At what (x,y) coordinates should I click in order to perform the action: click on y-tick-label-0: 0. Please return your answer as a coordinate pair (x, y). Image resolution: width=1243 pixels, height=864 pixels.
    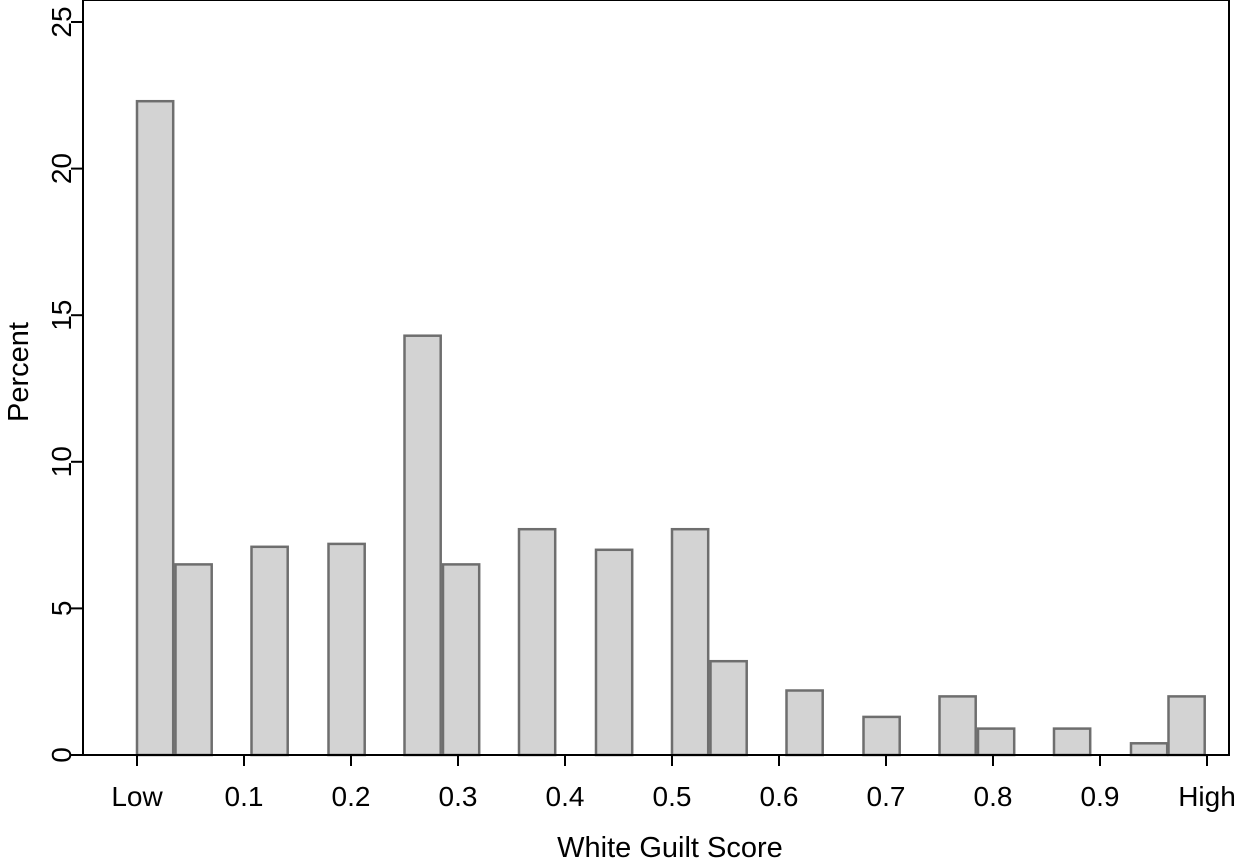
    Looking at the image, I should click on (61, 755).